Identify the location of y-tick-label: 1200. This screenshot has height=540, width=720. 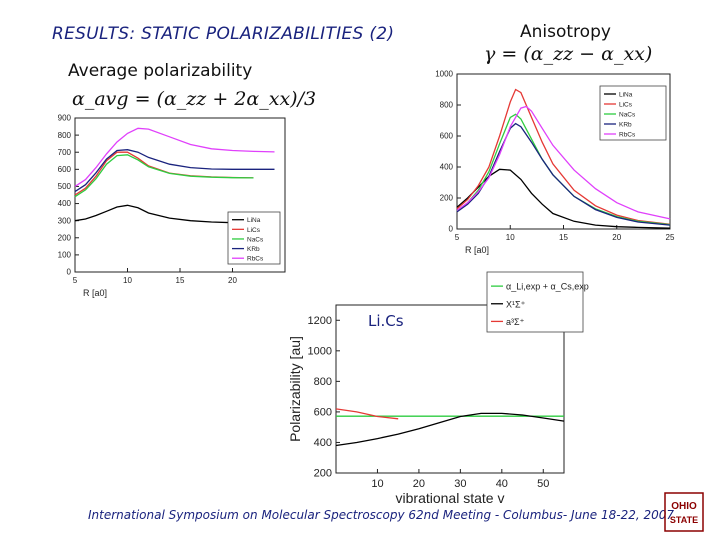
(320, 321).